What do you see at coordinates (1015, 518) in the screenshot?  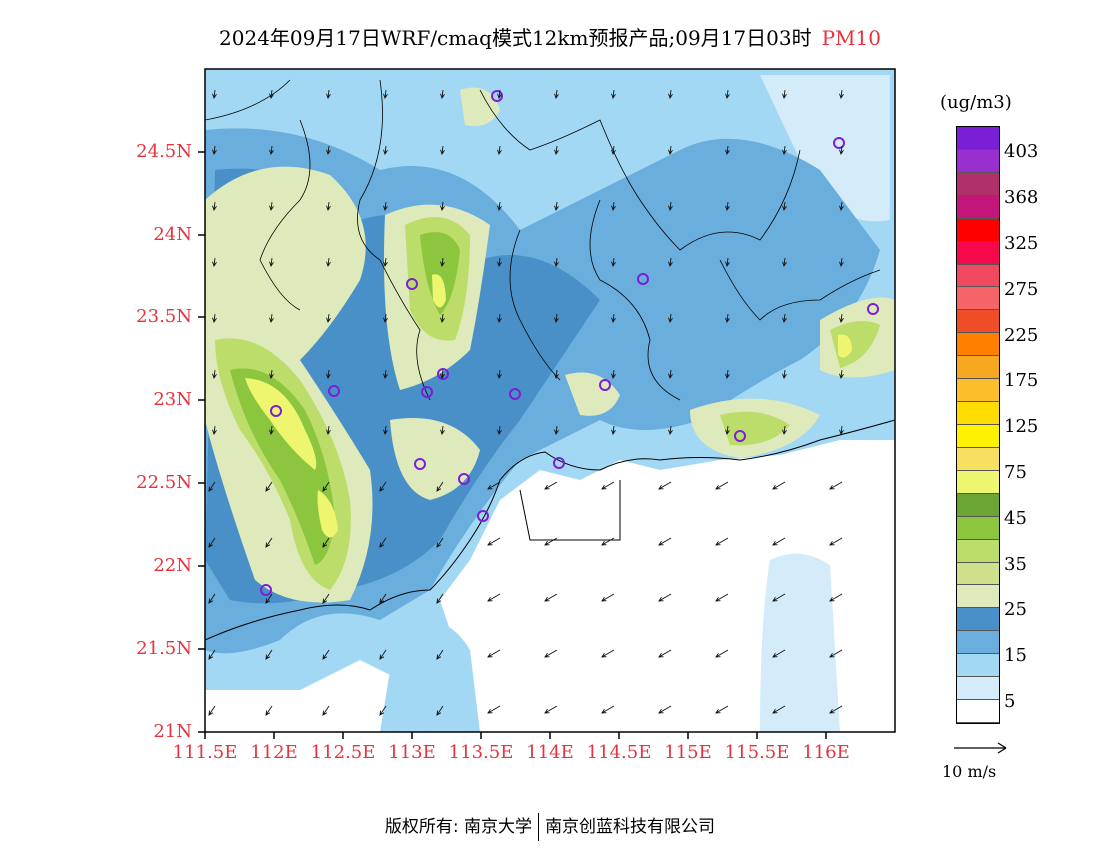 I see `colorbar-label: 45` at bounding box center [1015, 518].